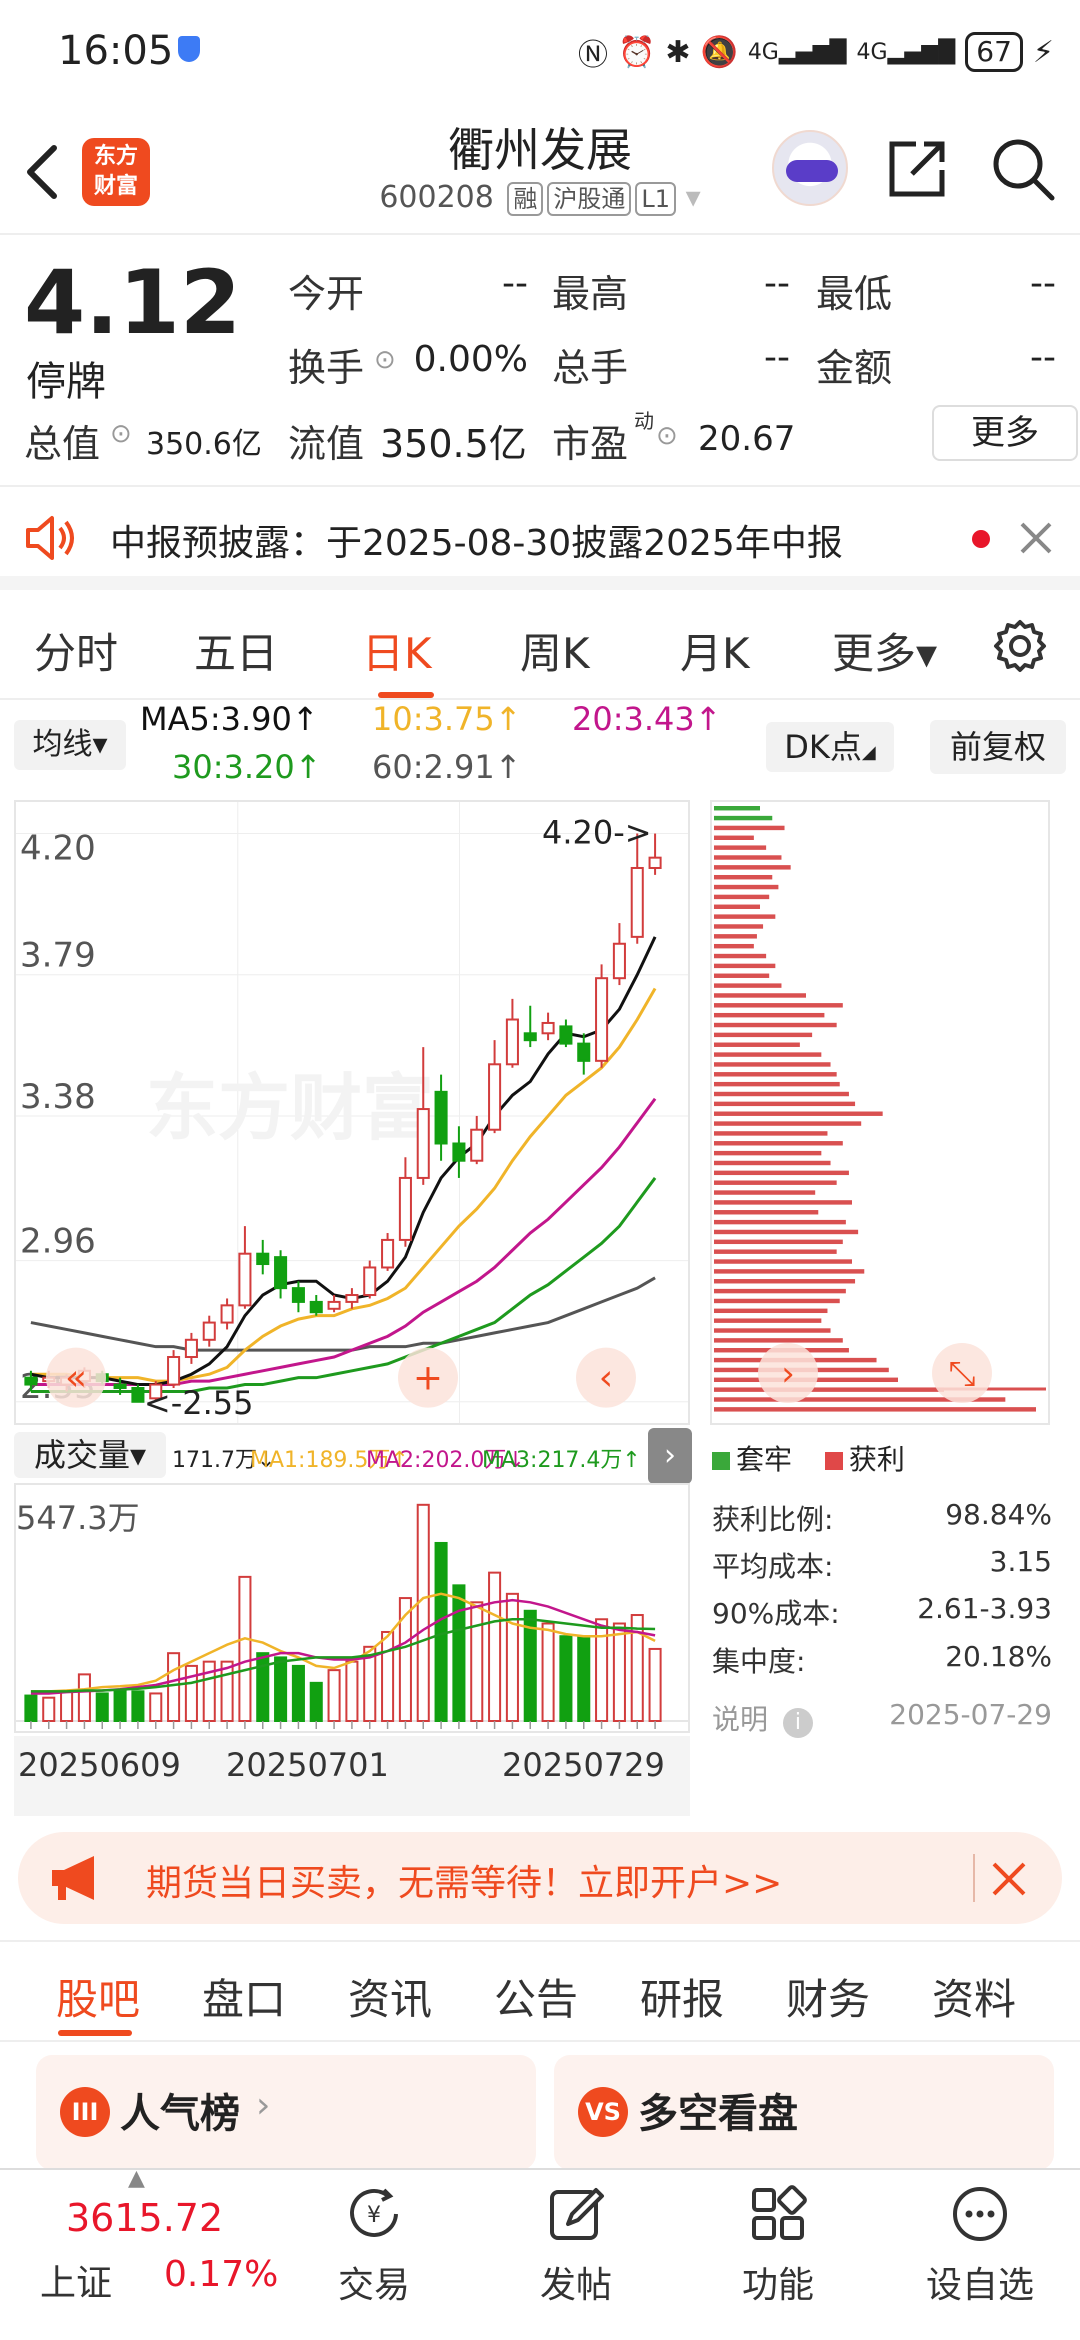  What do you see at coordinates (830, 747) in the screenshot?
I see `dk-point-button: DK点◢` at bounding box center [830, 747].